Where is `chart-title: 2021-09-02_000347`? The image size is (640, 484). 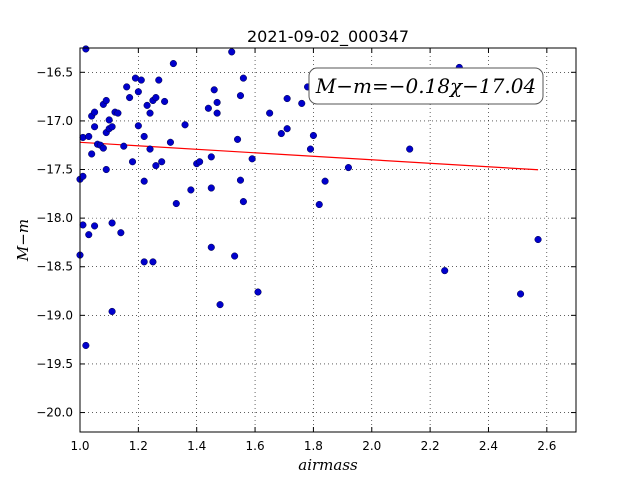
chart-title: 2021-09-02_000347 is located at coordinates (328, 37).